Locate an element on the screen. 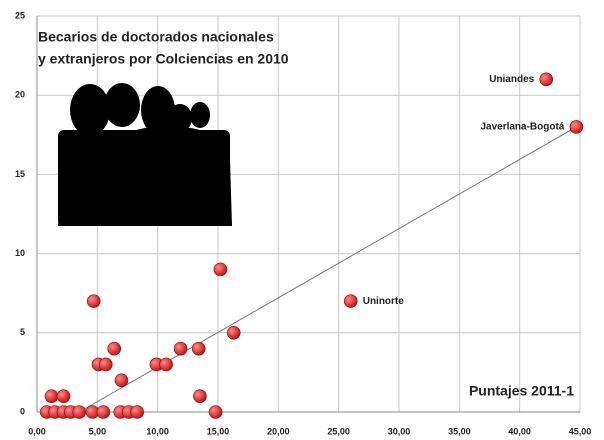 The image size is (604, 440). silhouette is located at coordinates (145, 154).